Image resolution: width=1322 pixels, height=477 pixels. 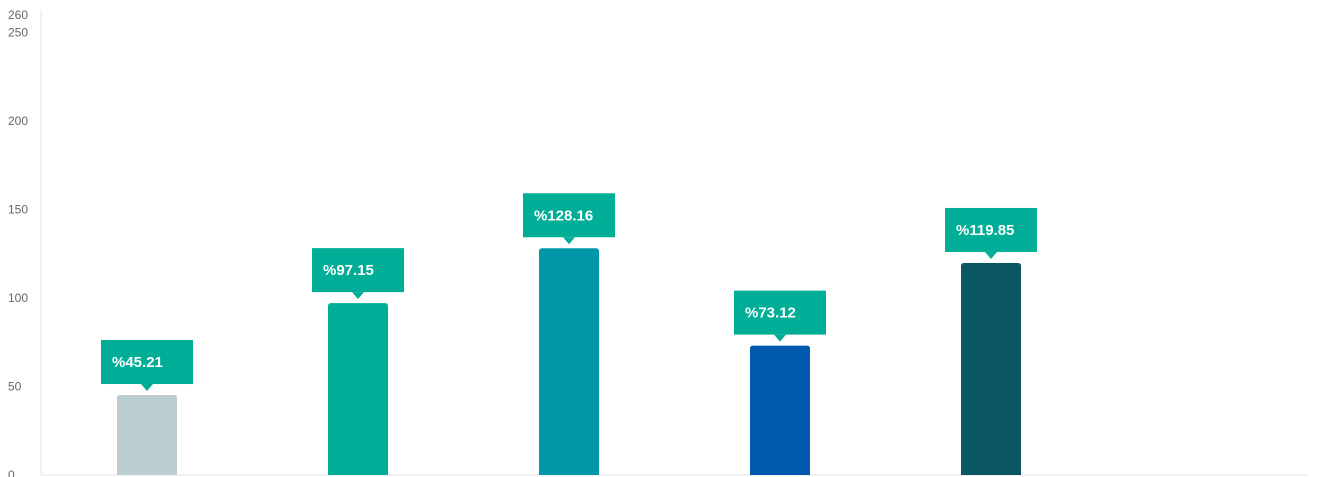 What do you see at coordinates (18, 298) in the screenshot?
I see `y-tick-label: 100` at bounding box center [18, 298].